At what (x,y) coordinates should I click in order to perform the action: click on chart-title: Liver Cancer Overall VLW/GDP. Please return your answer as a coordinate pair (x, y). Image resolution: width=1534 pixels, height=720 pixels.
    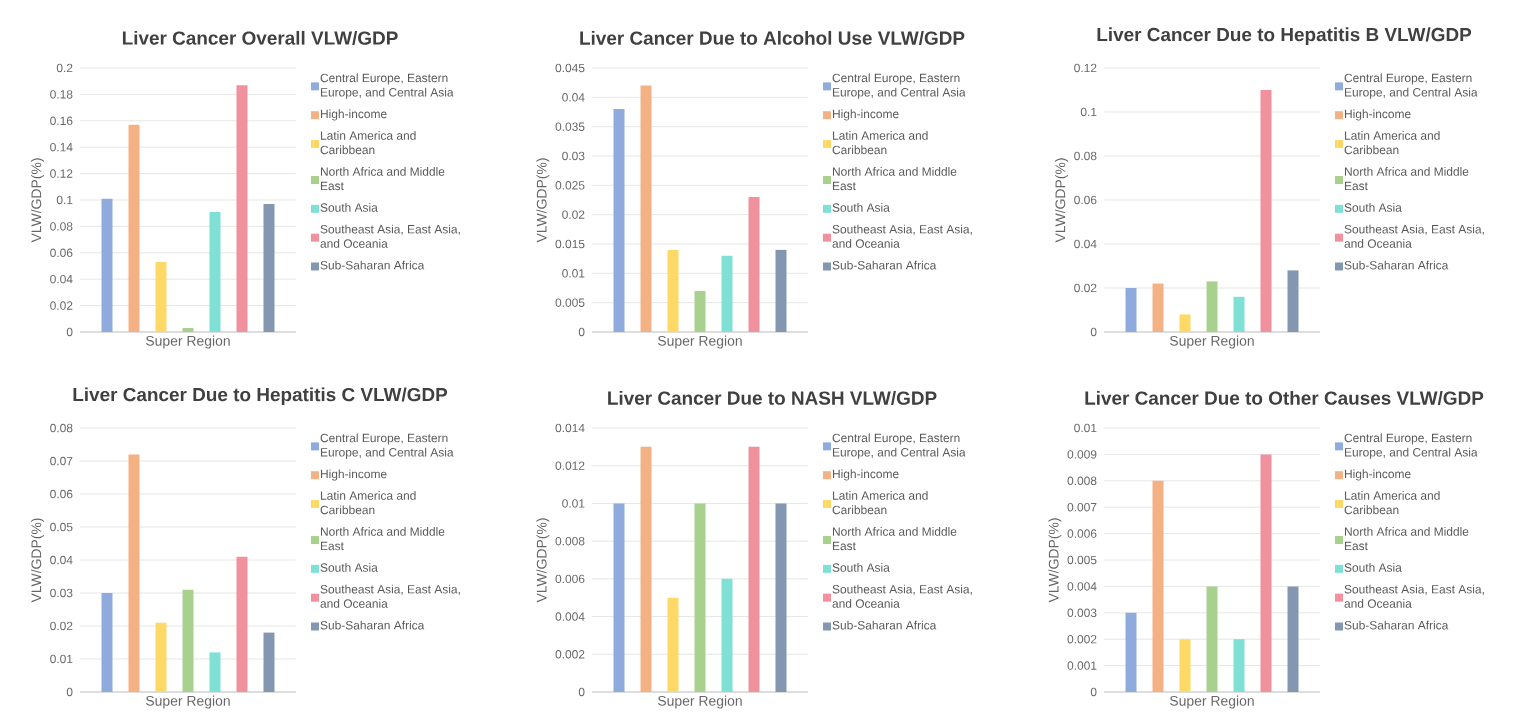
    Looking at the image, I should click on (260, 37).